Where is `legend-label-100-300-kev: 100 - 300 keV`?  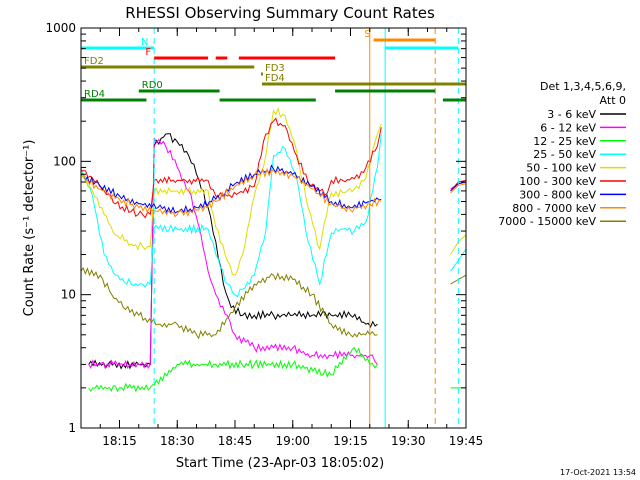 legend-label-100-300-kev: 100 - 300 keV is located at coordinates (557, 181).